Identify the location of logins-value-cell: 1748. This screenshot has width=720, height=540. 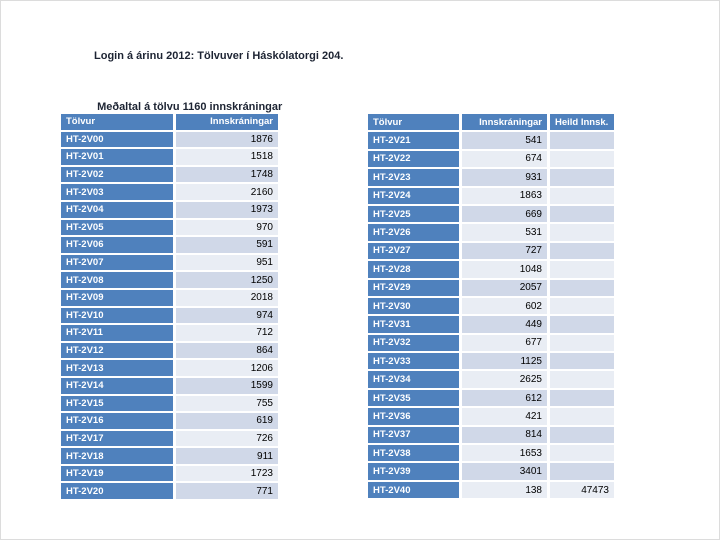
(227, 174).